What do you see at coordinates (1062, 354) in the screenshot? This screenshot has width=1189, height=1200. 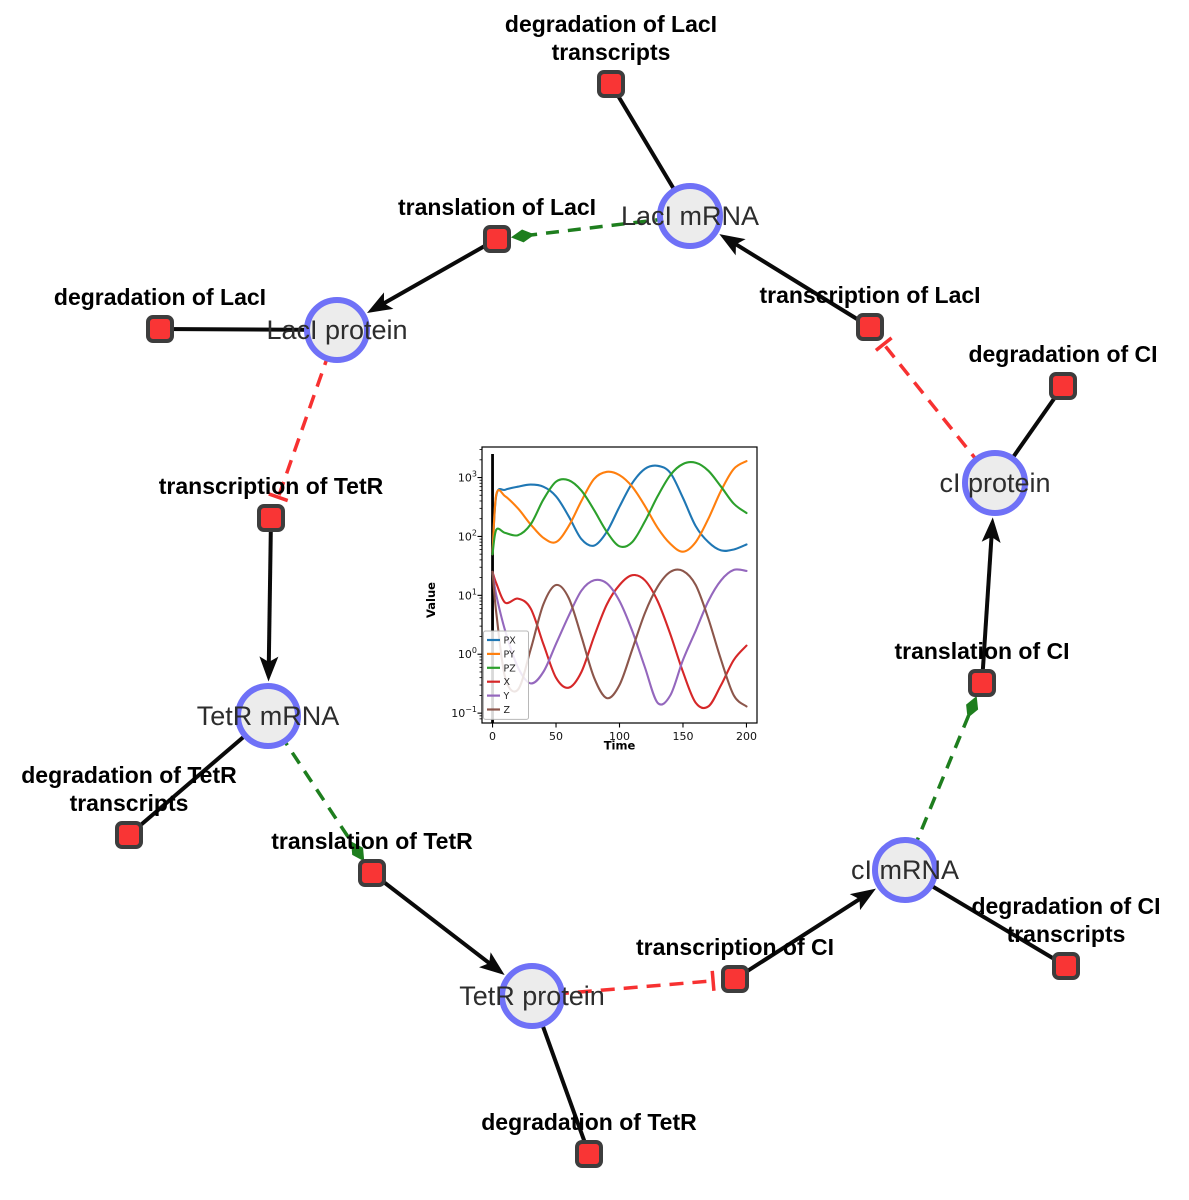 I see `reaction-label-deg-ci-line1: degradation of CI` at bounding box center [1062, 354].